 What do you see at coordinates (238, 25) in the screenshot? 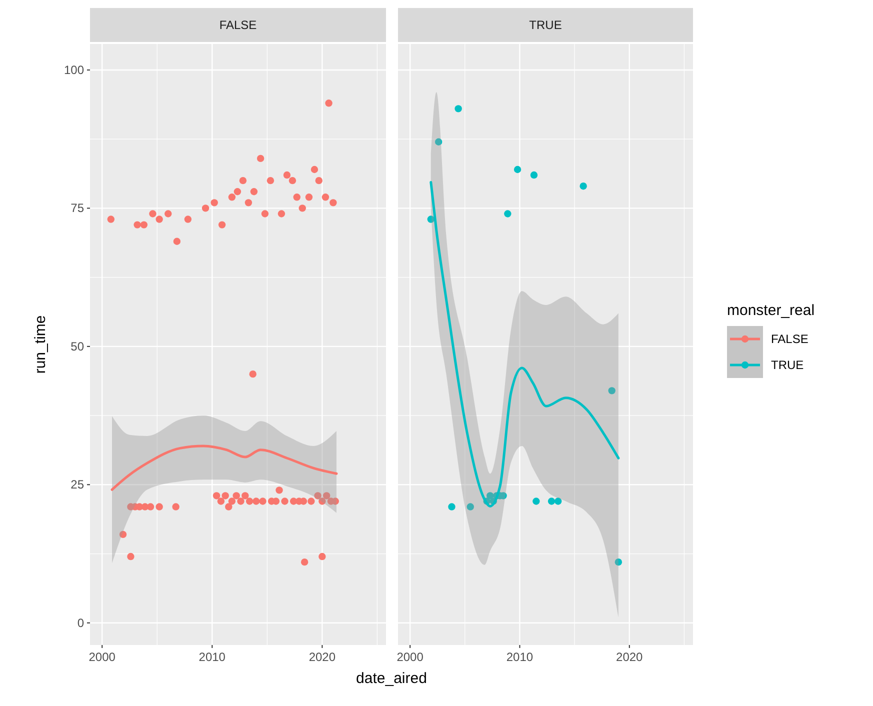
I see `chart-title: FALSE` at bounding box center [238, 25].